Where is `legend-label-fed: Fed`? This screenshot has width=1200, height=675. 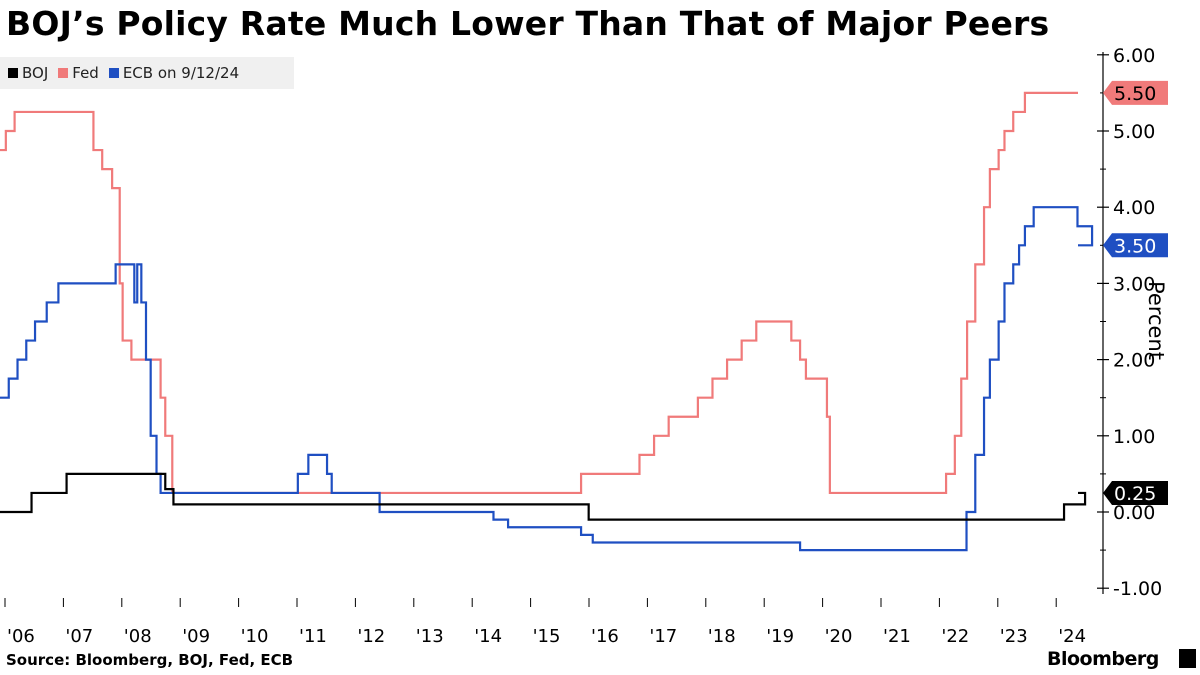 legend-label-fed: Fed is located at coordinates (85, 73).